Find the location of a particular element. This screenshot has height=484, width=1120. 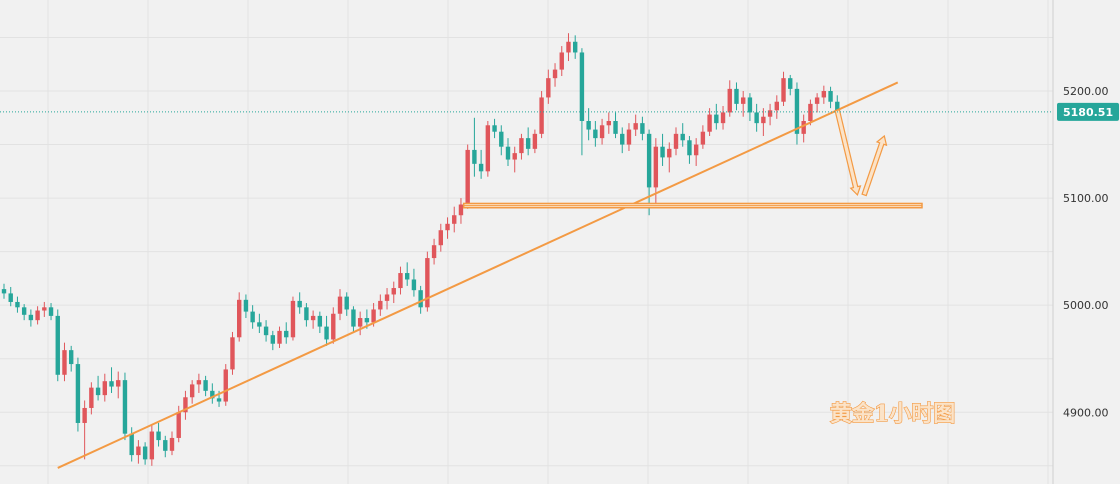

forecast-arrow-up is located at coordinates (874, 165).